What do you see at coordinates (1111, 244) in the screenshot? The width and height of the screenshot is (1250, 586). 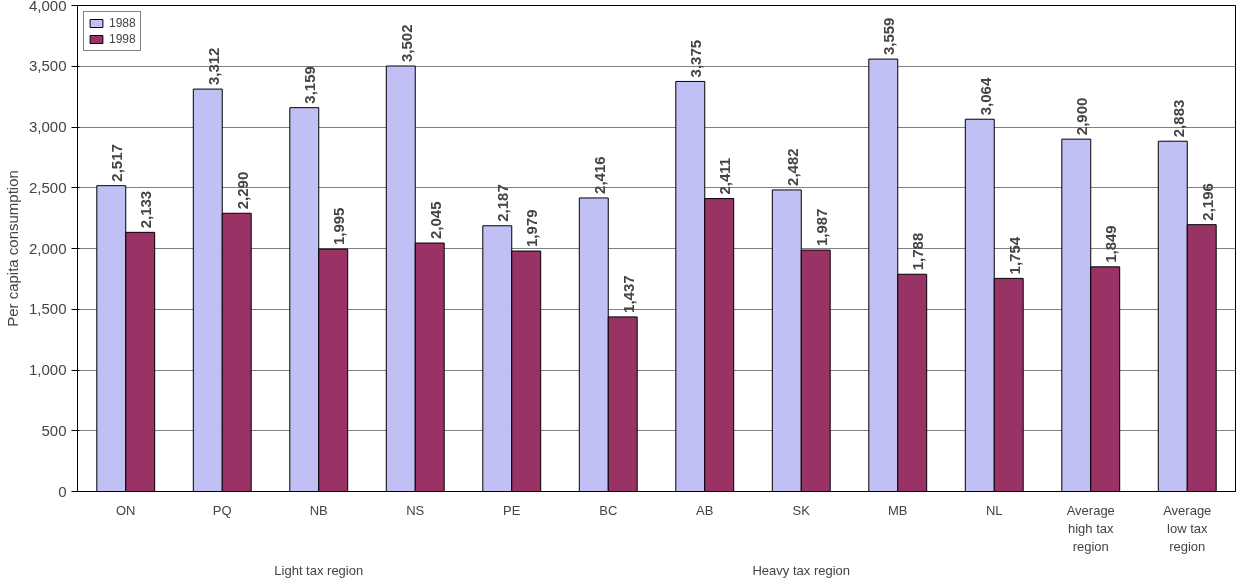 I see `data-label: 1,849` at bounding box center [1111, 244].